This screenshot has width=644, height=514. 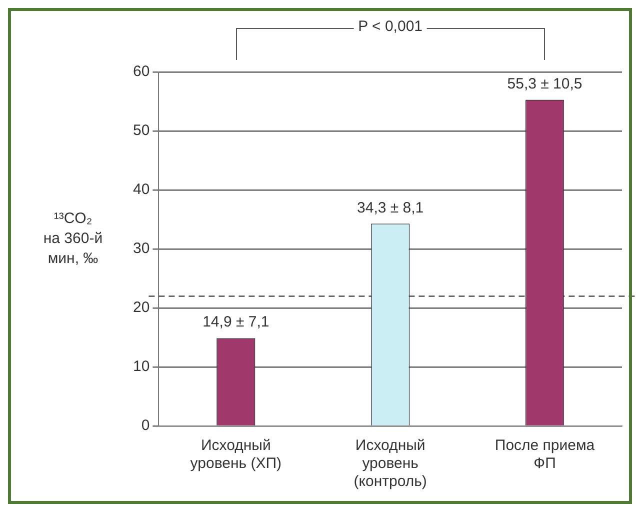 I want to click on y-tick-label: 10, so click(x=141, y=367).